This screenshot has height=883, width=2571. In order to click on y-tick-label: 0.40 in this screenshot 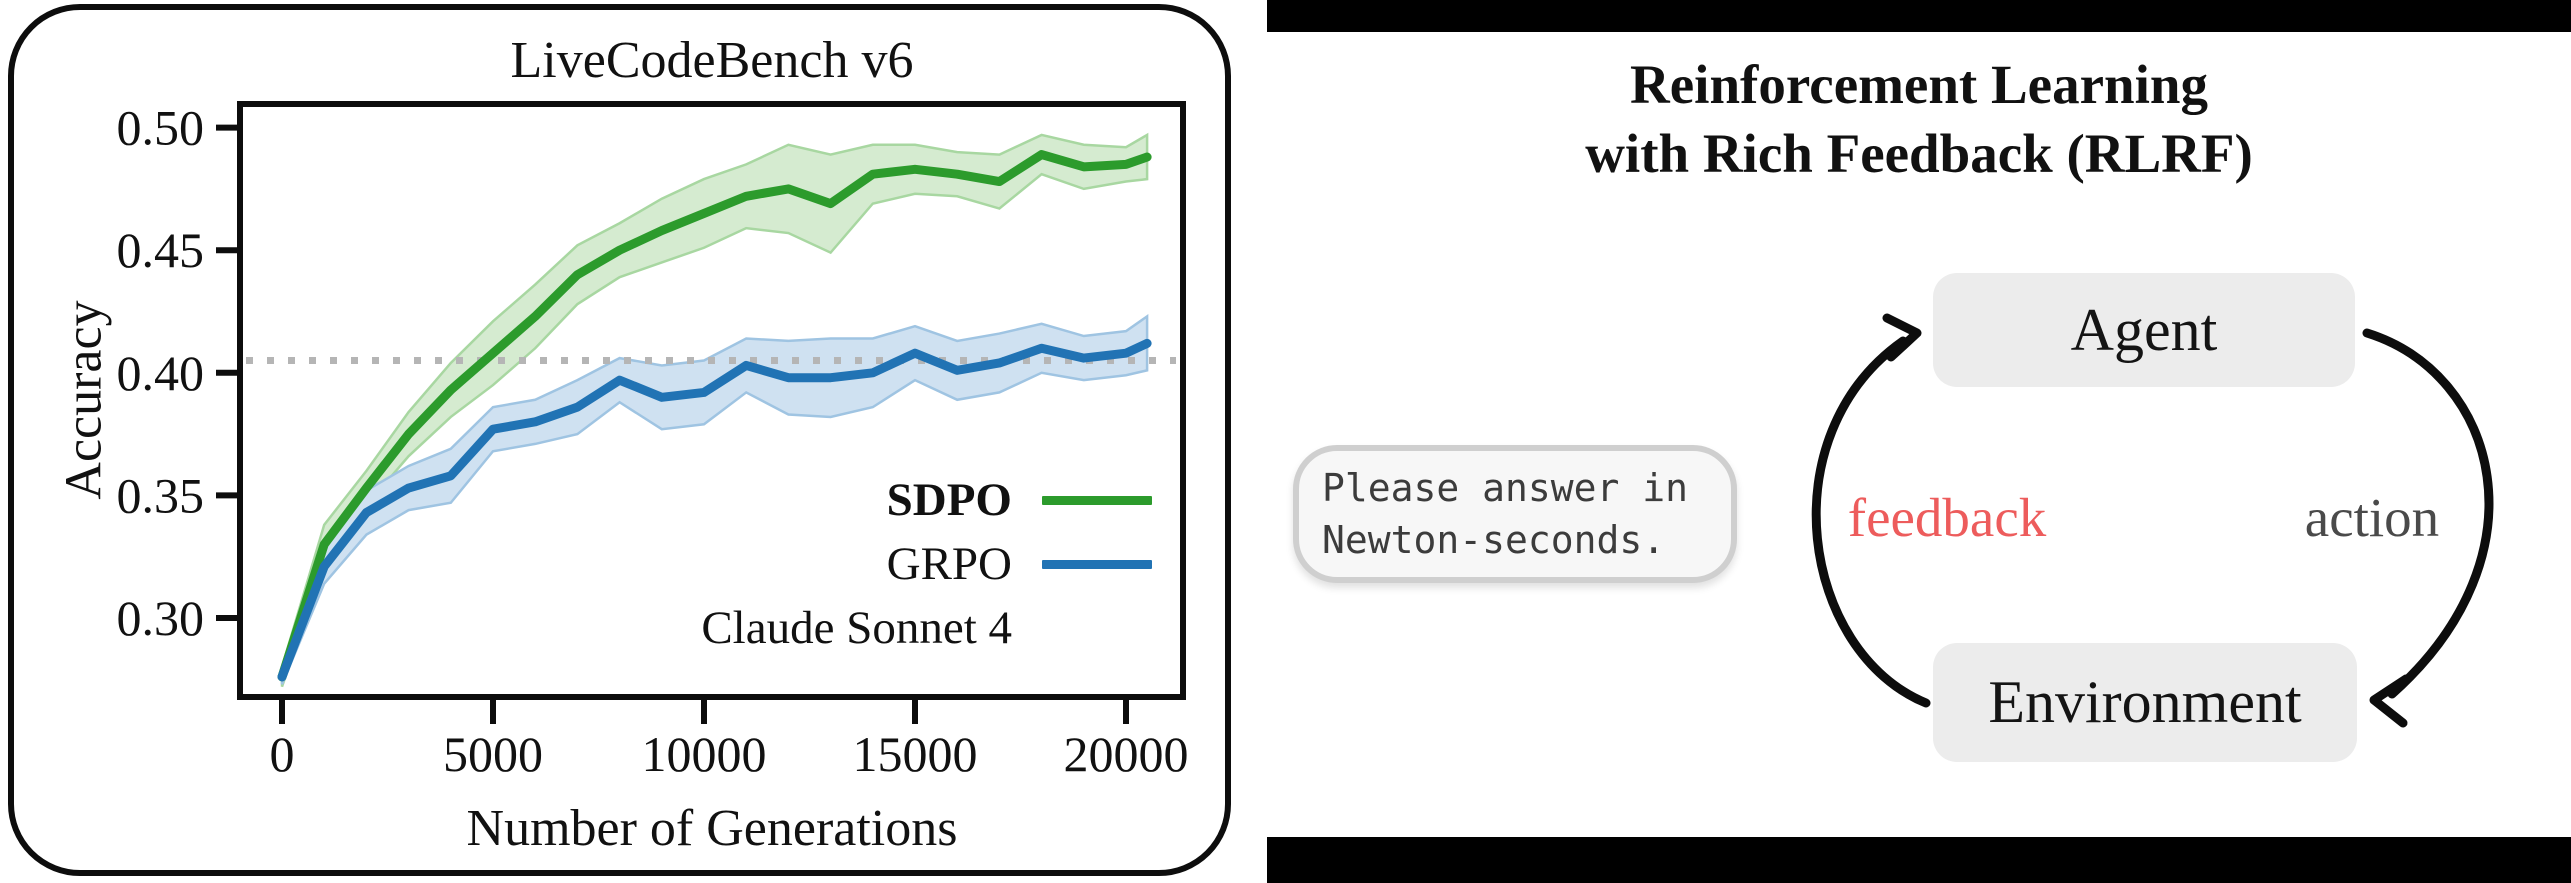, I will do `click(161, 373)`.